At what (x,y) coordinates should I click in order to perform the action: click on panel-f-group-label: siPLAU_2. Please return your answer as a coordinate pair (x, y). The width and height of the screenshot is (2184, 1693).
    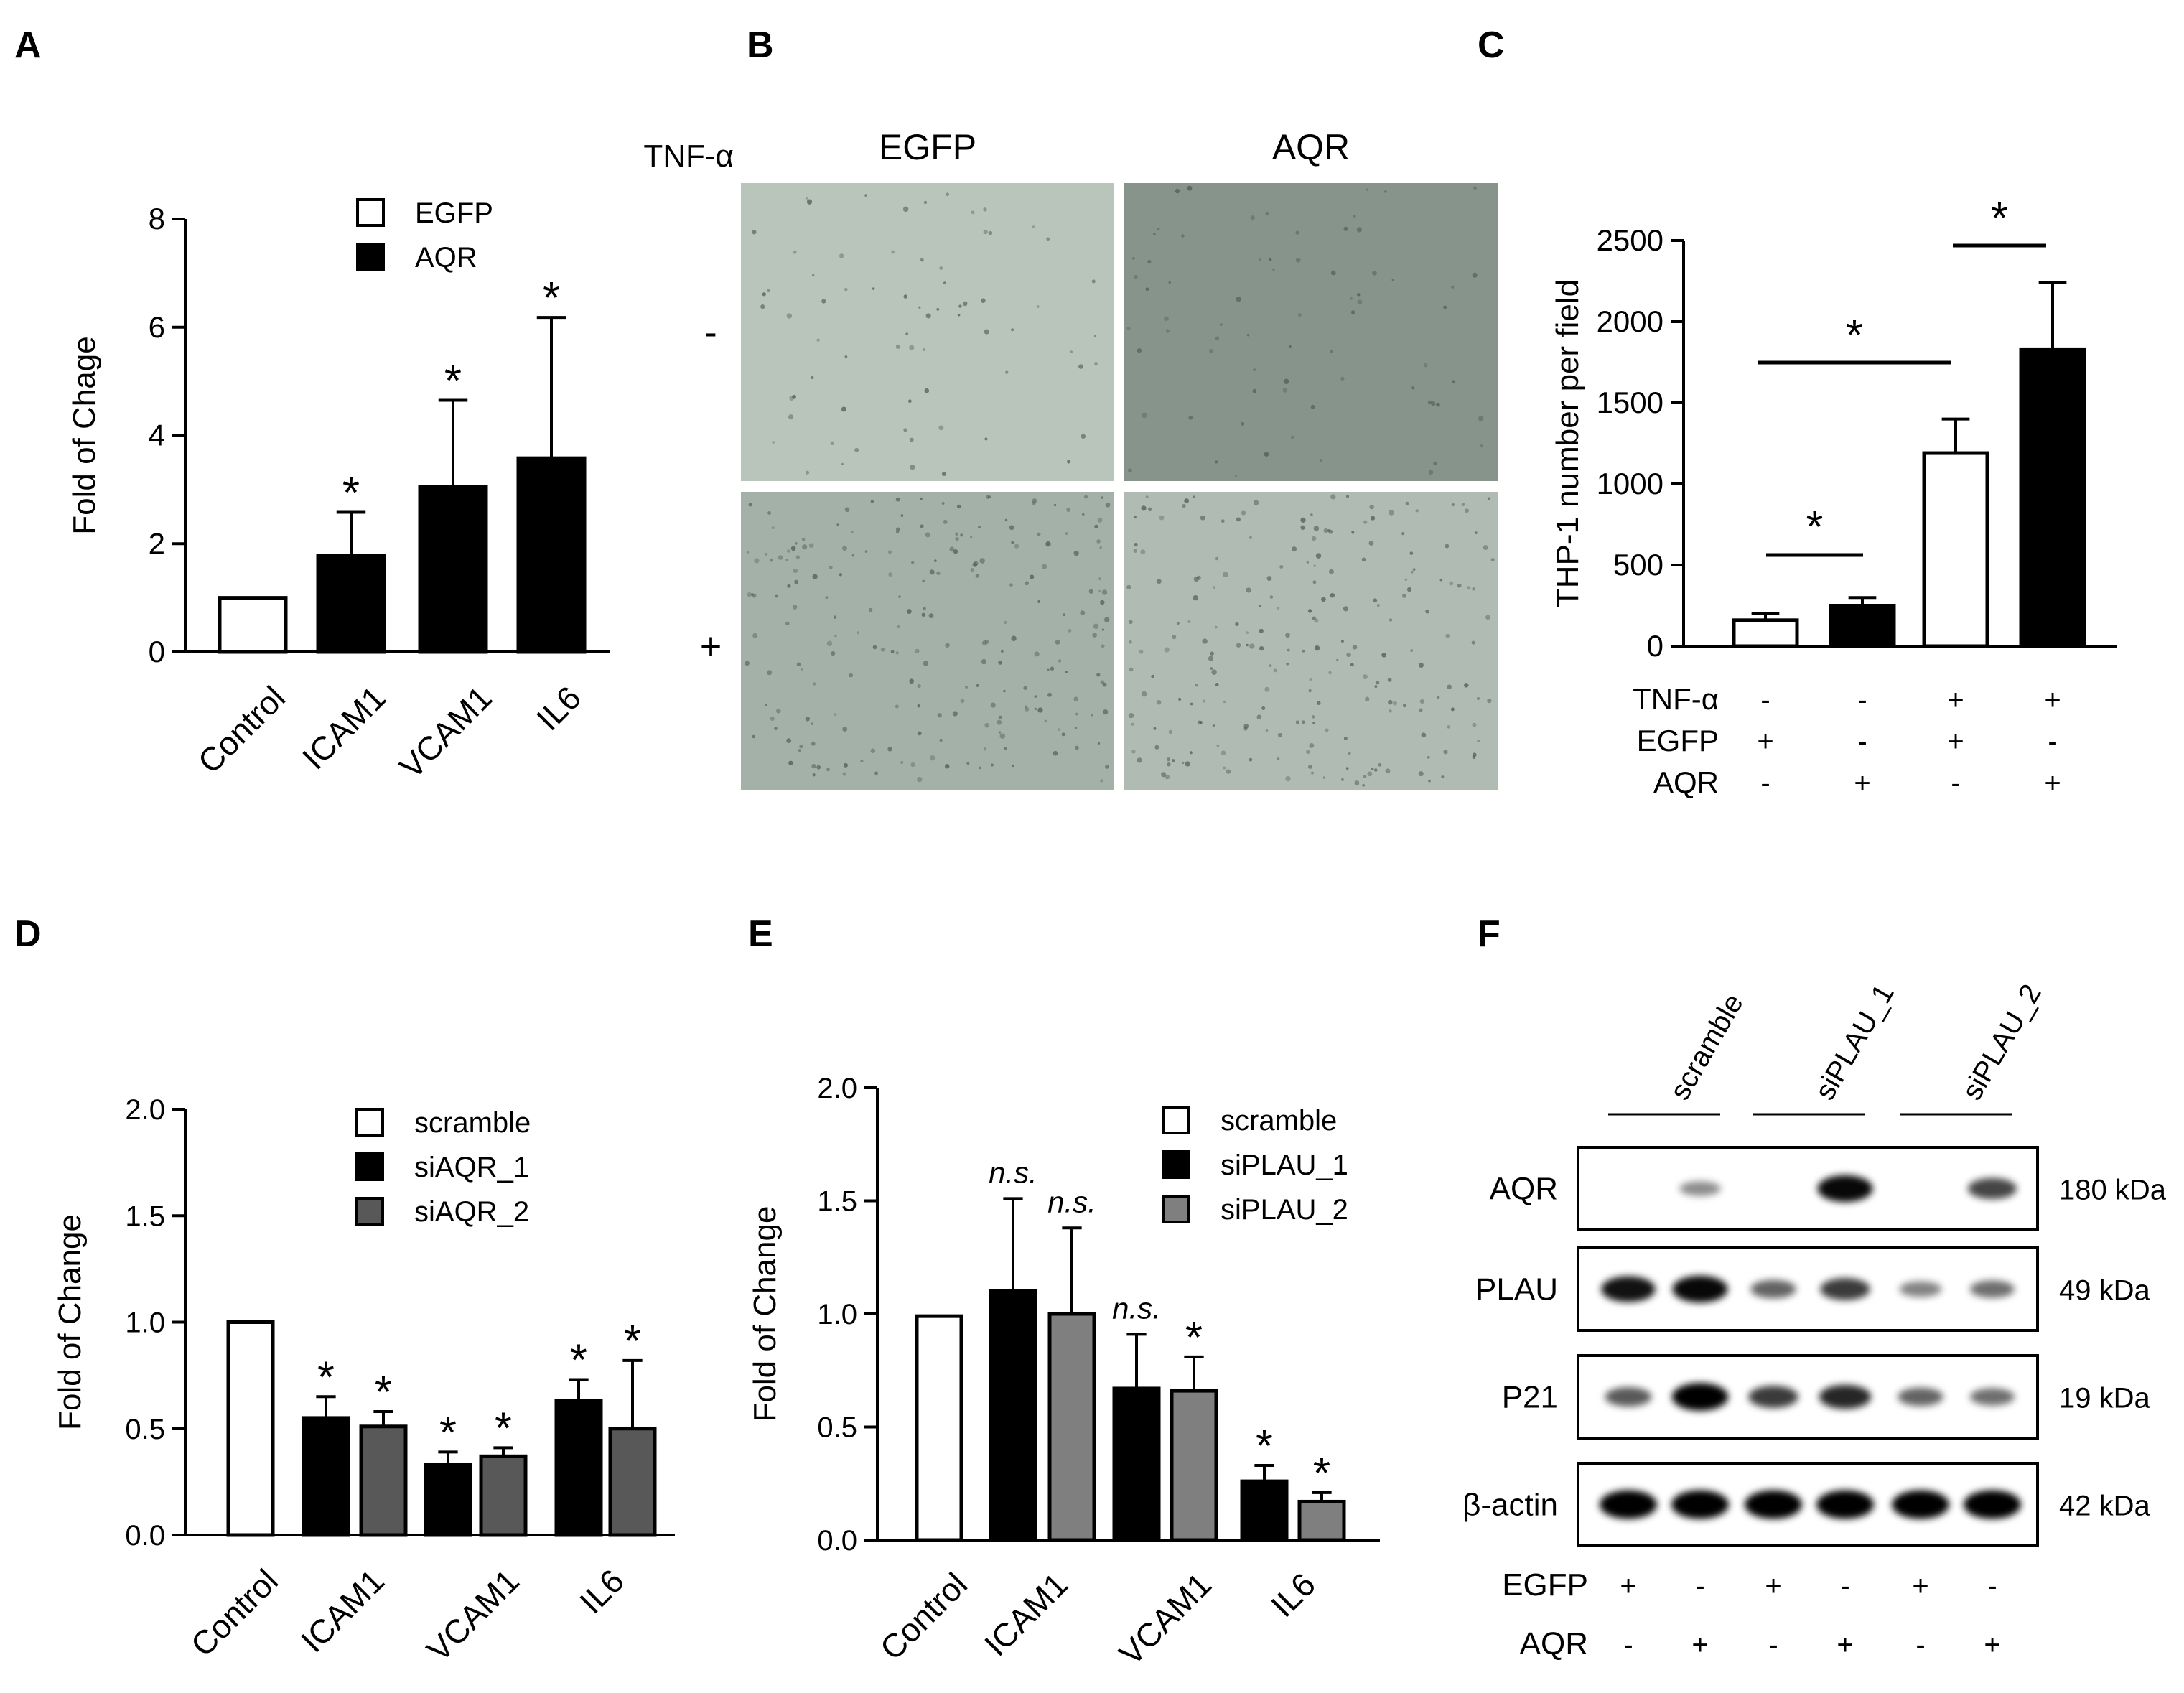
    Looking at the image, I should click on (2002, 1042).